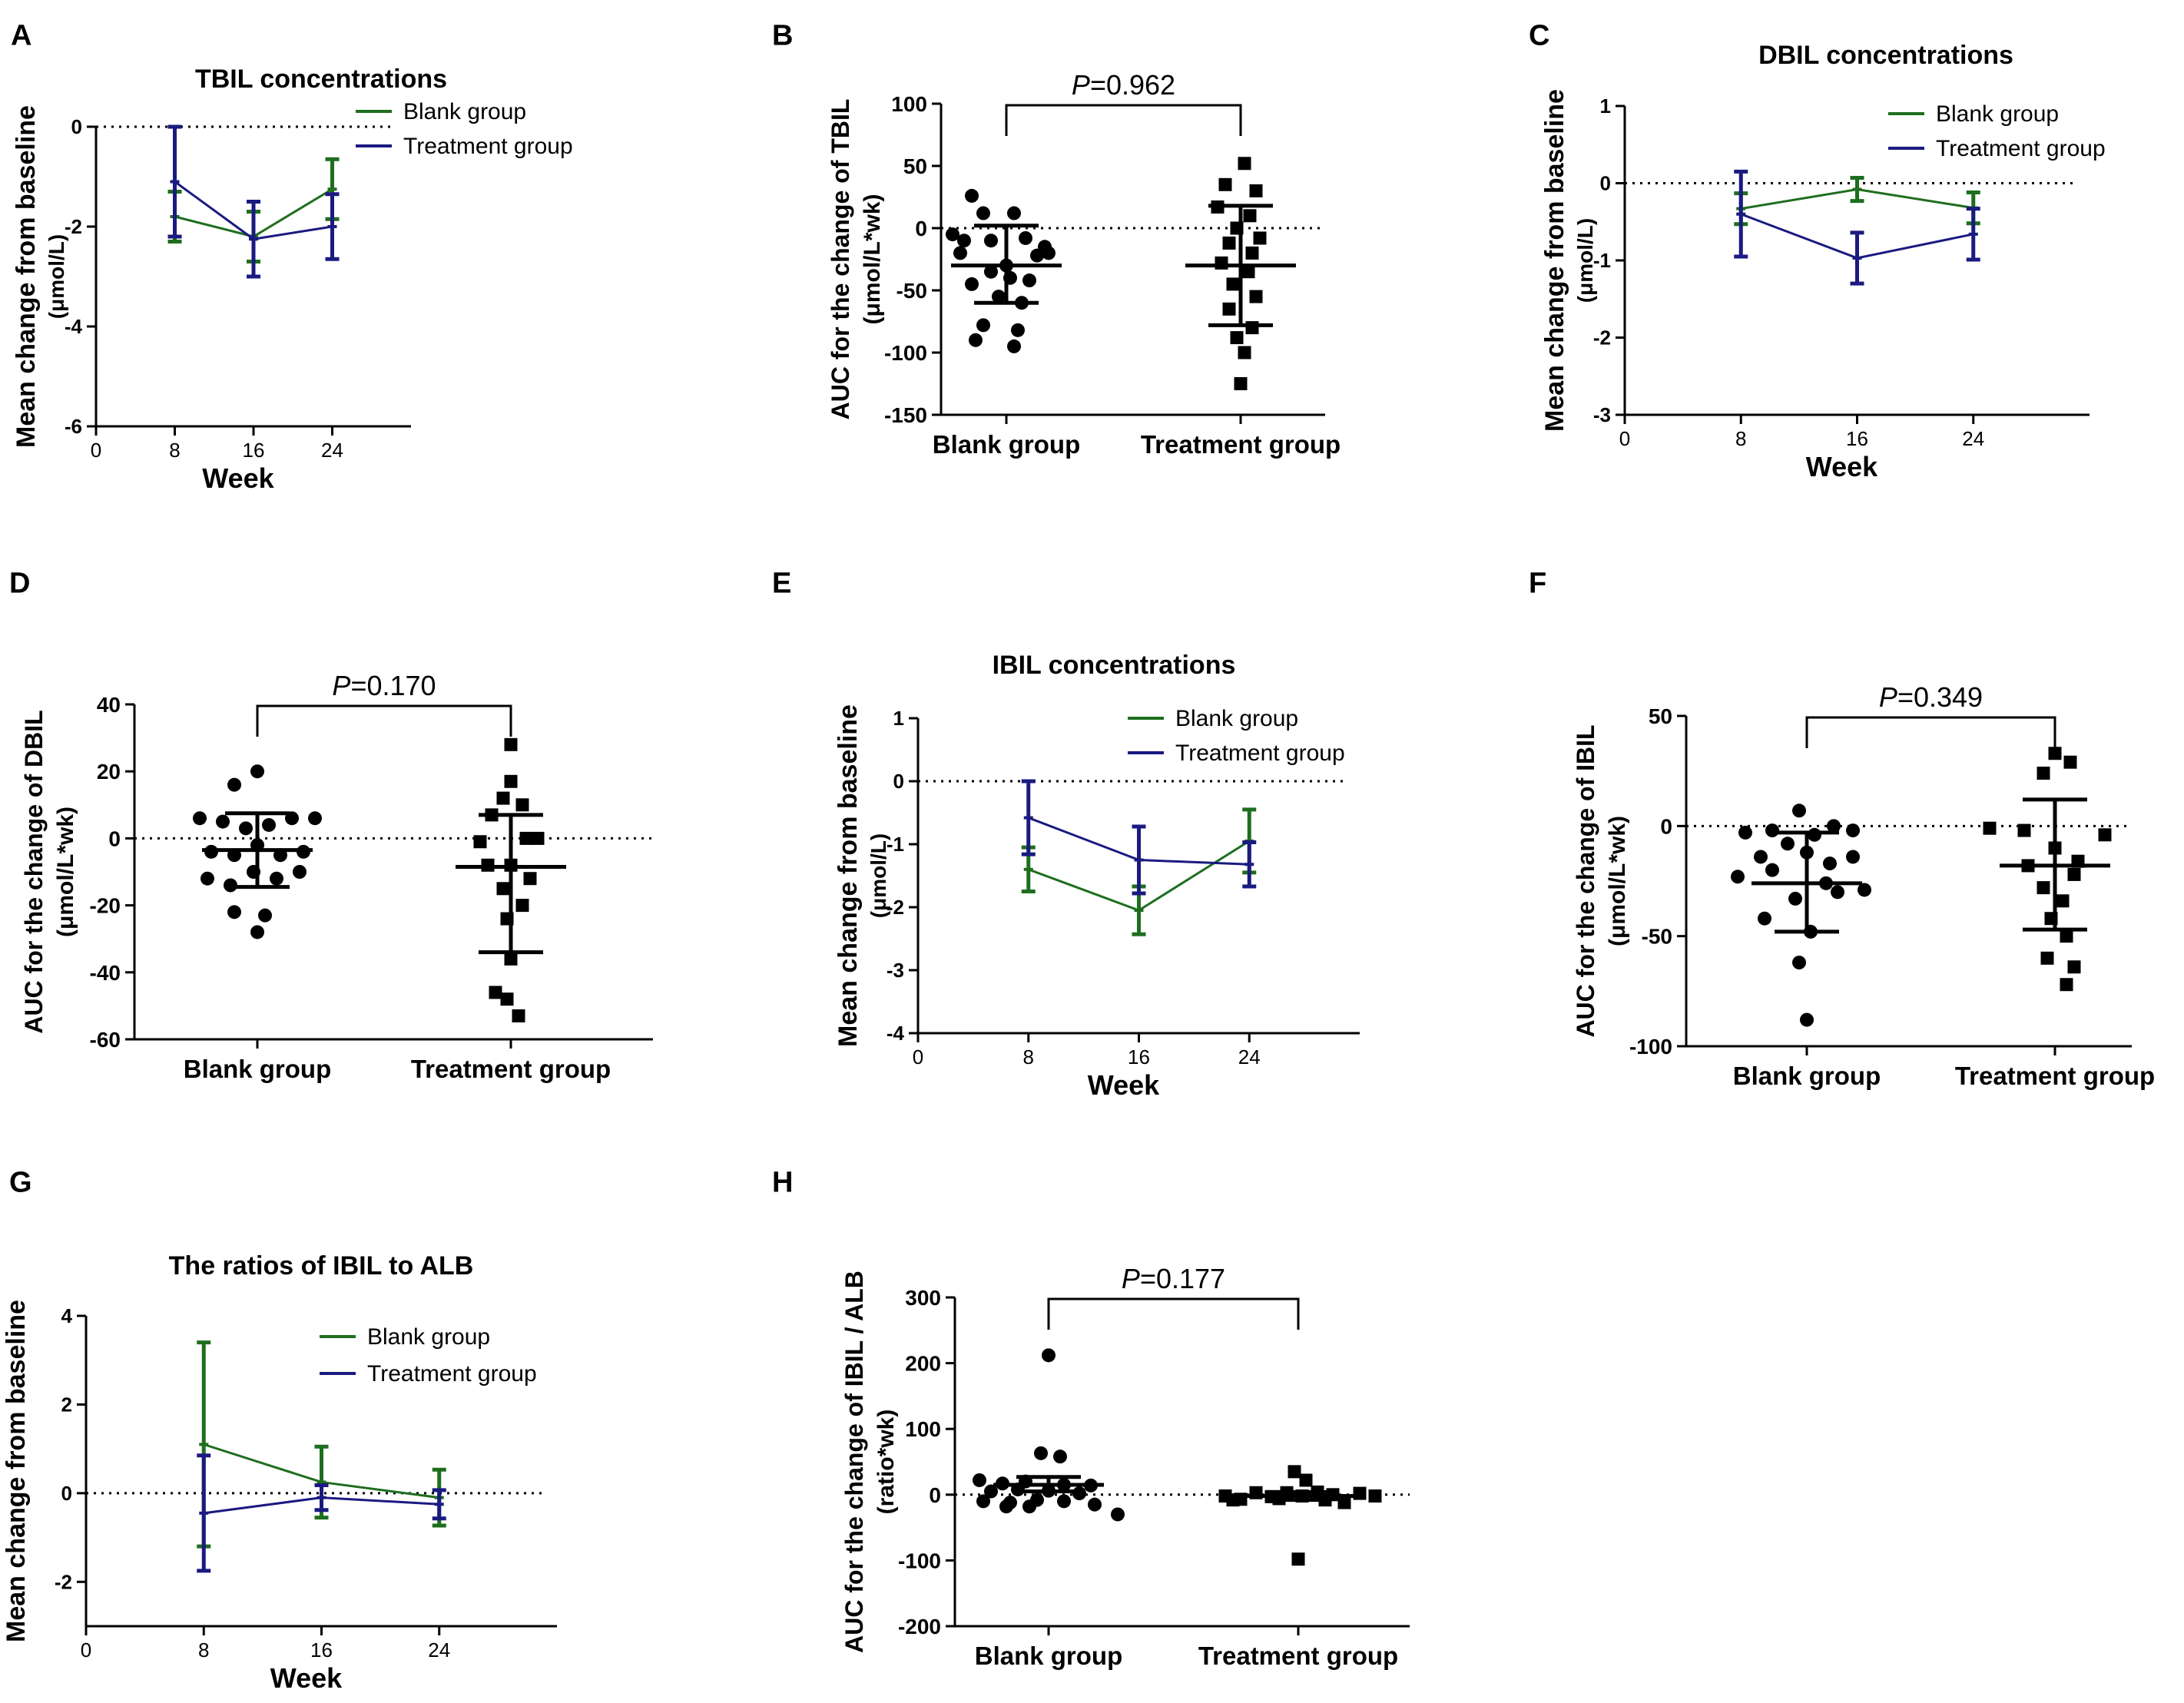 This screenshot has height=1703, width=2184. I want to click on panel-label: C, so click(1539, 35).